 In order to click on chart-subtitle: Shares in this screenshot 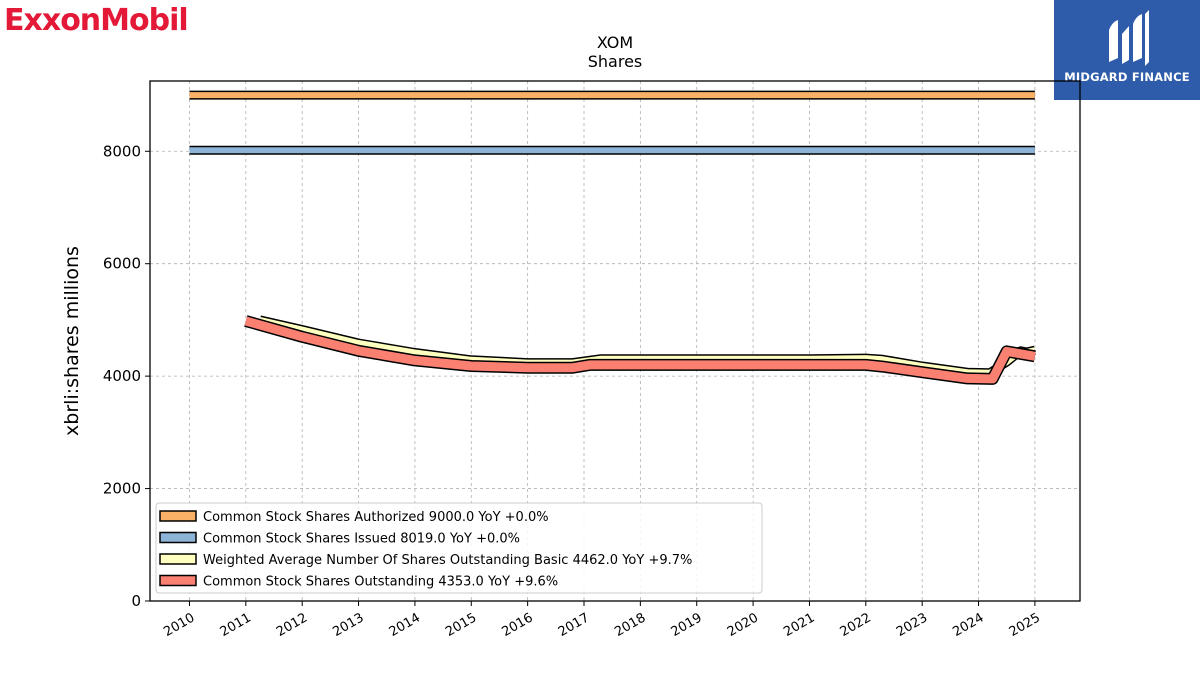, I will do `click(615, 61)`.